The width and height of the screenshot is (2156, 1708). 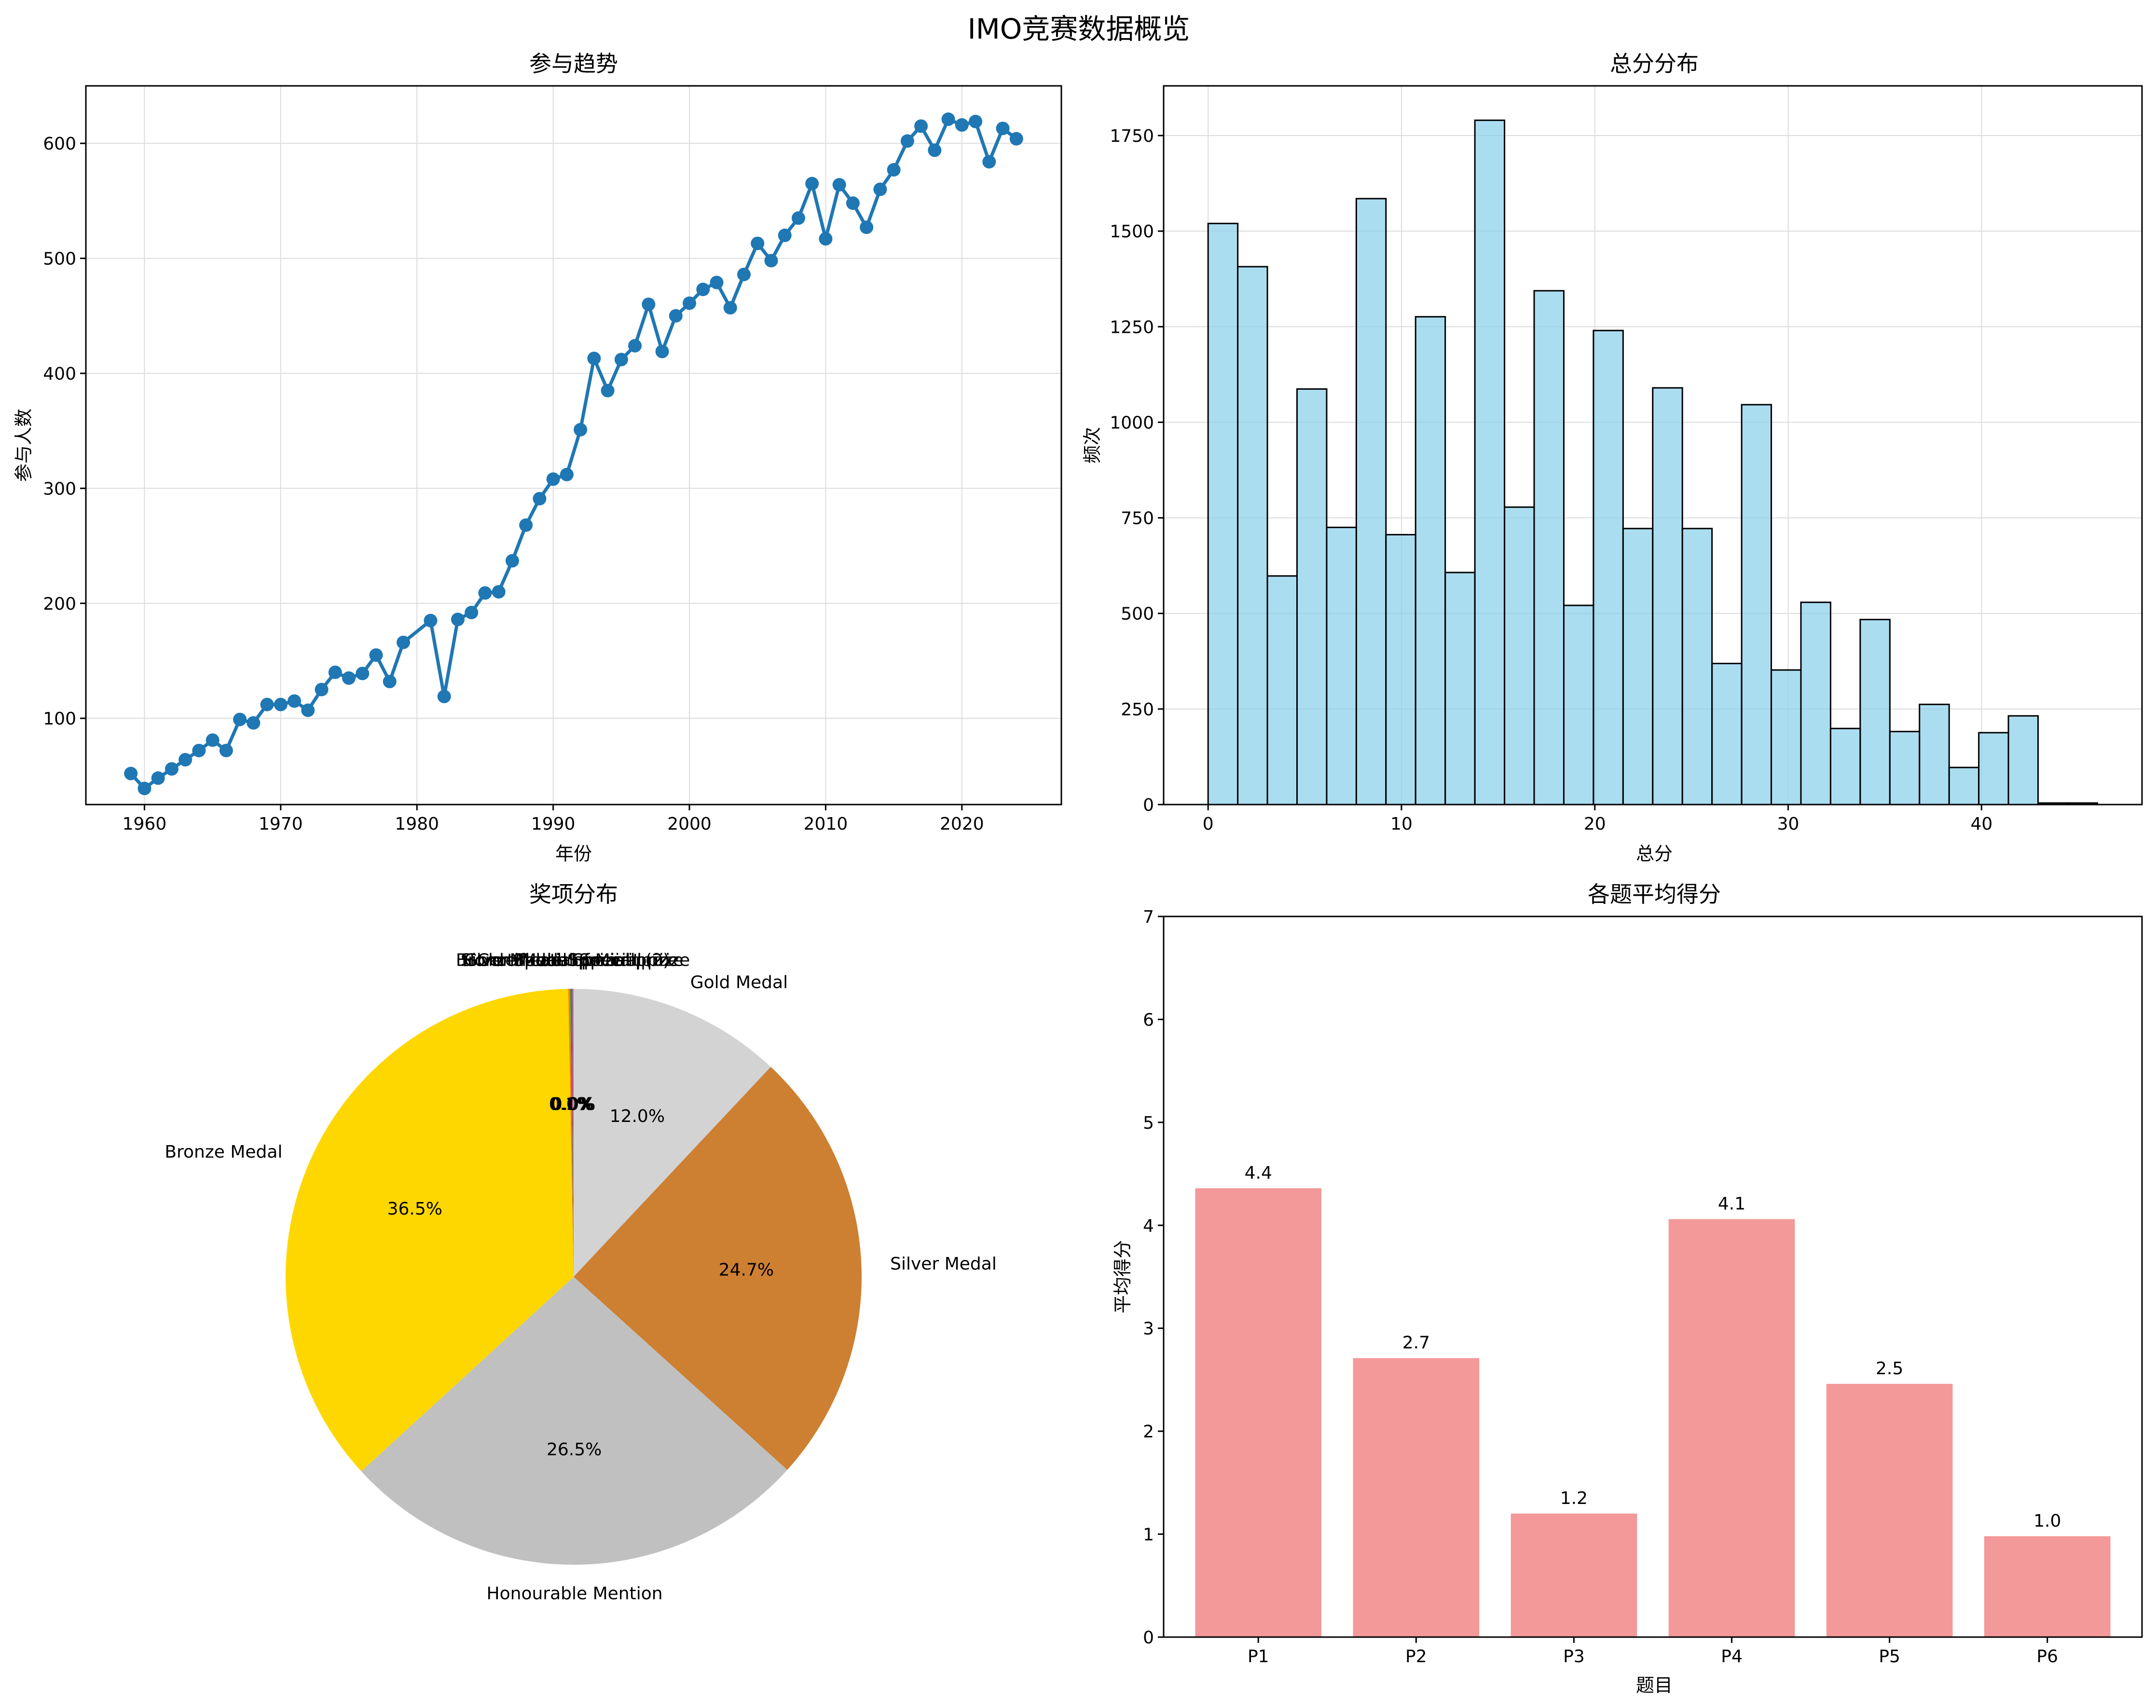 What do you see at coordinates (59, 489) in the screenshot?
I see `line-y-tick-label: 300` at bounding box center [59, 489].